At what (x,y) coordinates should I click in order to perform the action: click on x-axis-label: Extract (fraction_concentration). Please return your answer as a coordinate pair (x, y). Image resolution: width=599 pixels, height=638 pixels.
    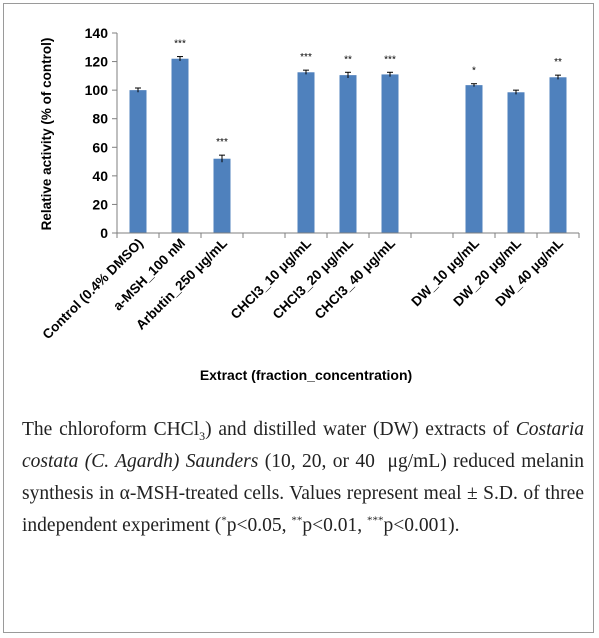
    Looking at the image, I should click on (306, 375).